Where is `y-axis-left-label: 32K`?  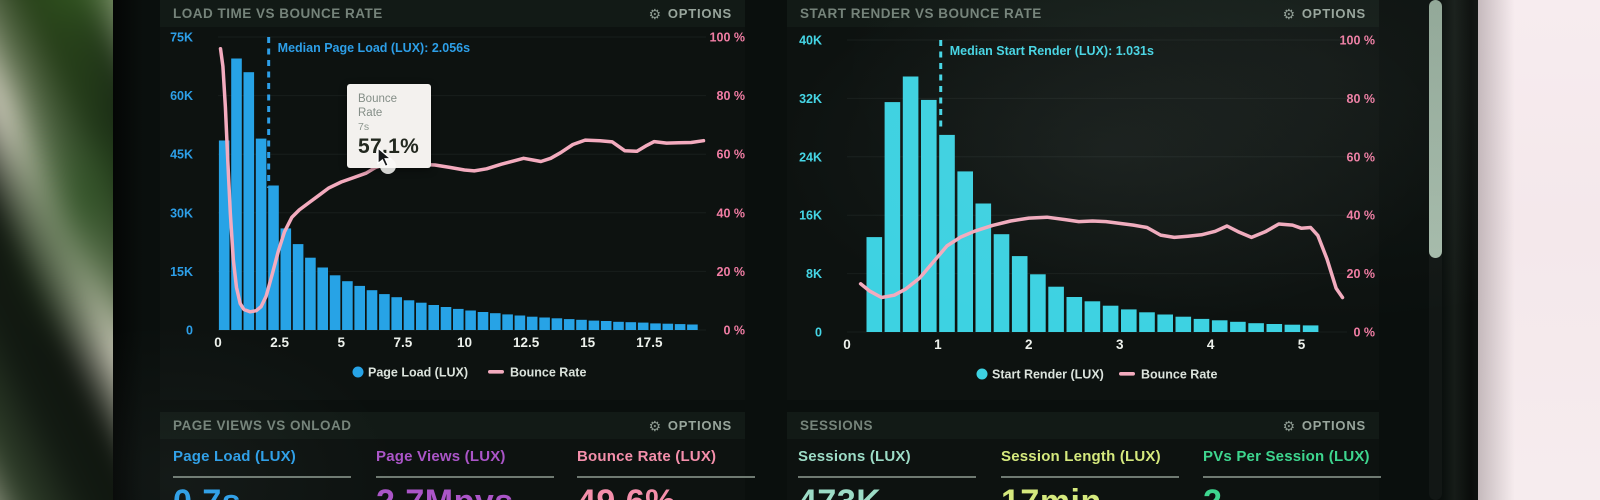 y-axis-left-label: 32K is located at coordinates (810, 99).